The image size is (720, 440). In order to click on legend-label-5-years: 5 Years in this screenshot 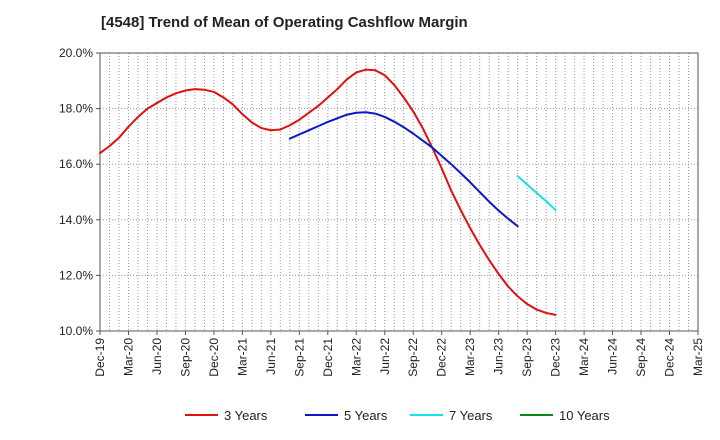, I will do `click(366, 415)`.